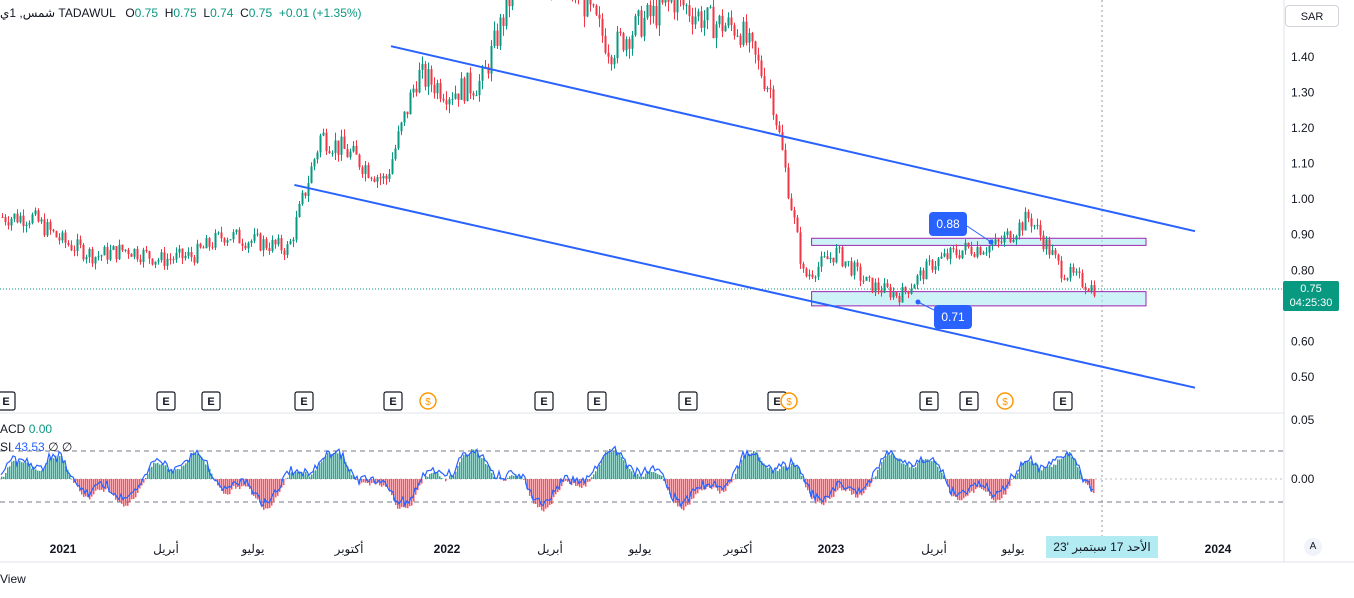  I want to click on earnings-icon, so click(544, 401).